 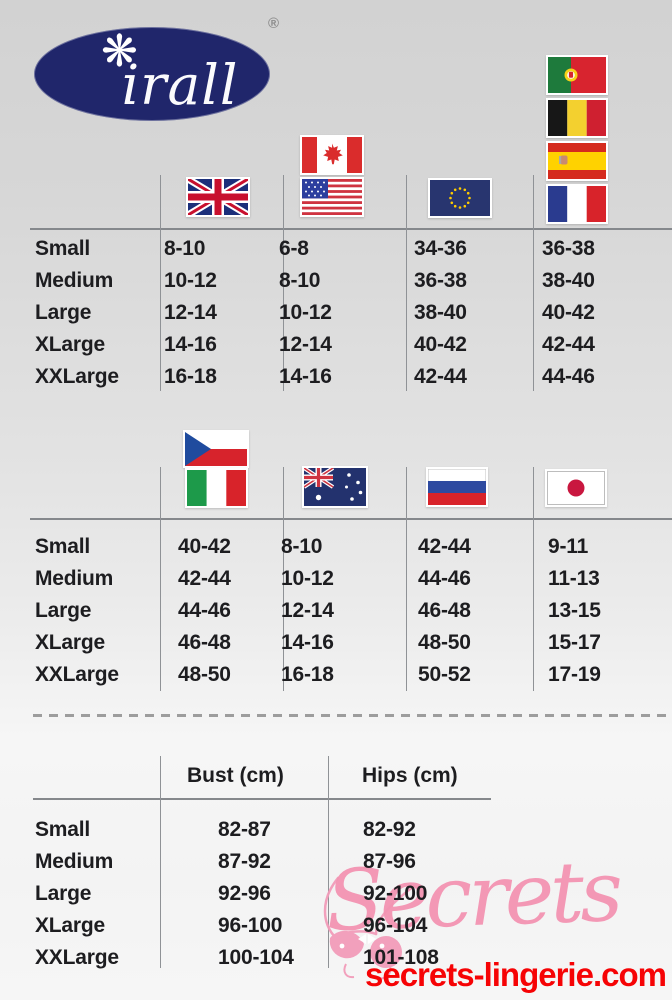 What do you see at coordinates (577, 204) in the screenshot?
I see `flag-france-icon` at bounding box center [577, 204].